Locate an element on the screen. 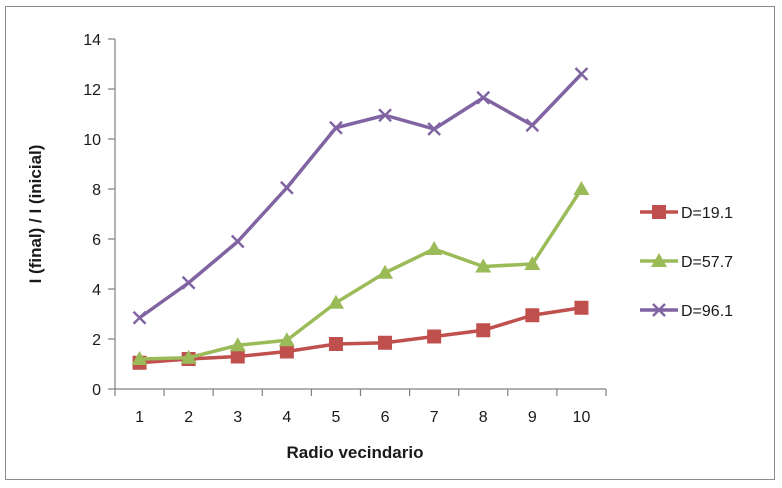  legend-entry: D=19.1 is located at coordinates (686, 213).